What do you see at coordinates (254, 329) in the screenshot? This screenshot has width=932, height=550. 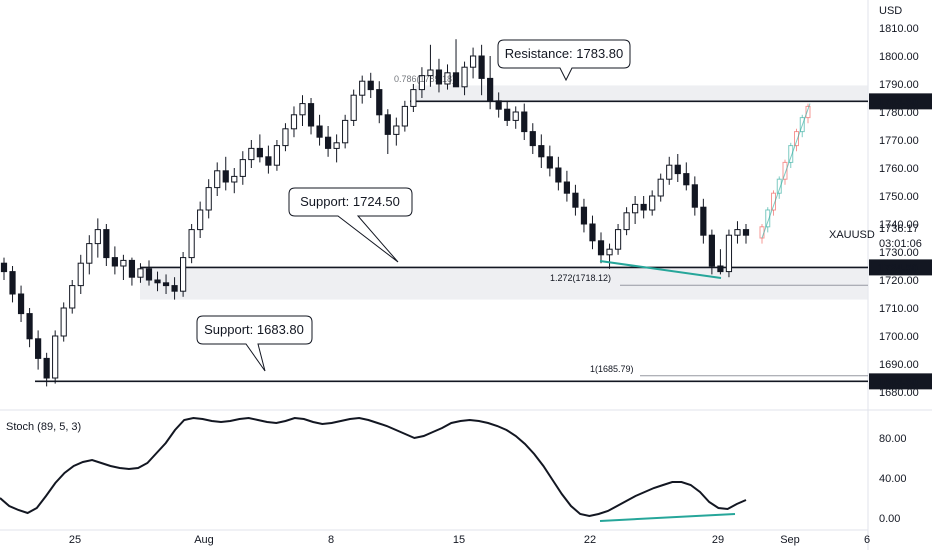 I see `support-1683-callout-label: Support: 1683.80` at bounding box center [254, 329].